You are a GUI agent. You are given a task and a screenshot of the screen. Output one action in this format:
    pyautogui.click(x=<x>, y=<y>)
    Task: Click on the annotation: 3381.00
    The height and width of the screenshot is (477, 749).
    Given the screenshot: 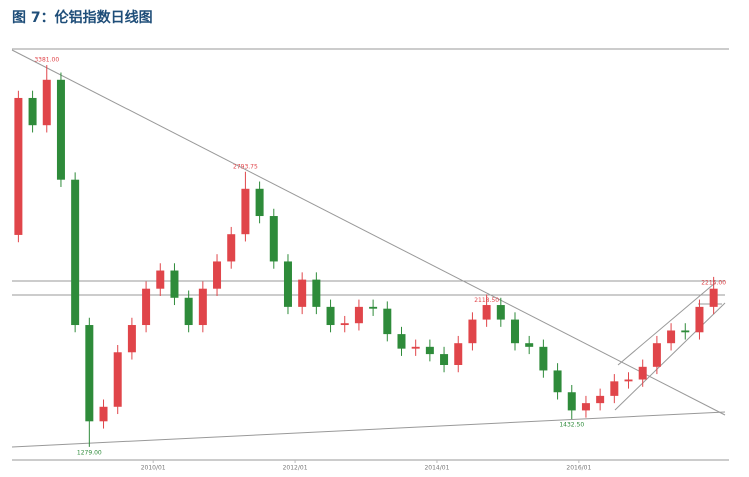 What is the action you would take?
    pyautogui.click(x=46, y=60)
    